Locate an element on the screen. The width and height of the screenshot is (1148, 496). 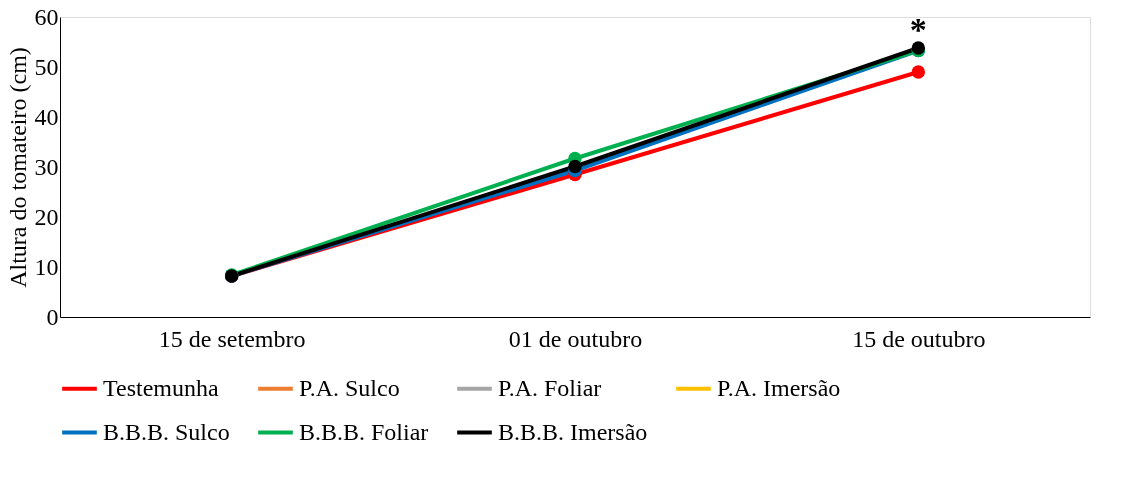
annotation: * is located at coordinates (918, 29).